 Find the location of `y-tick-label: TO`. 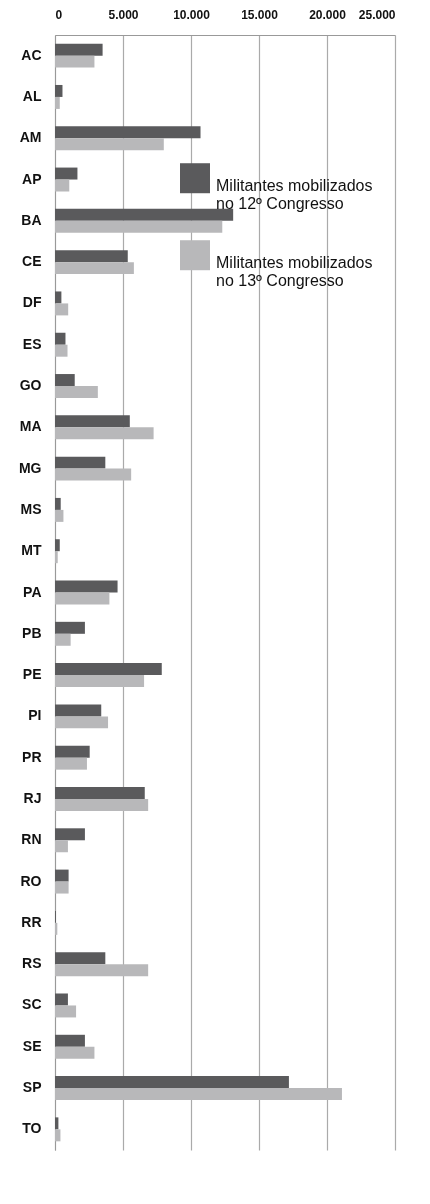

y-tick-label: TO is located at coordinates (32, 1128).